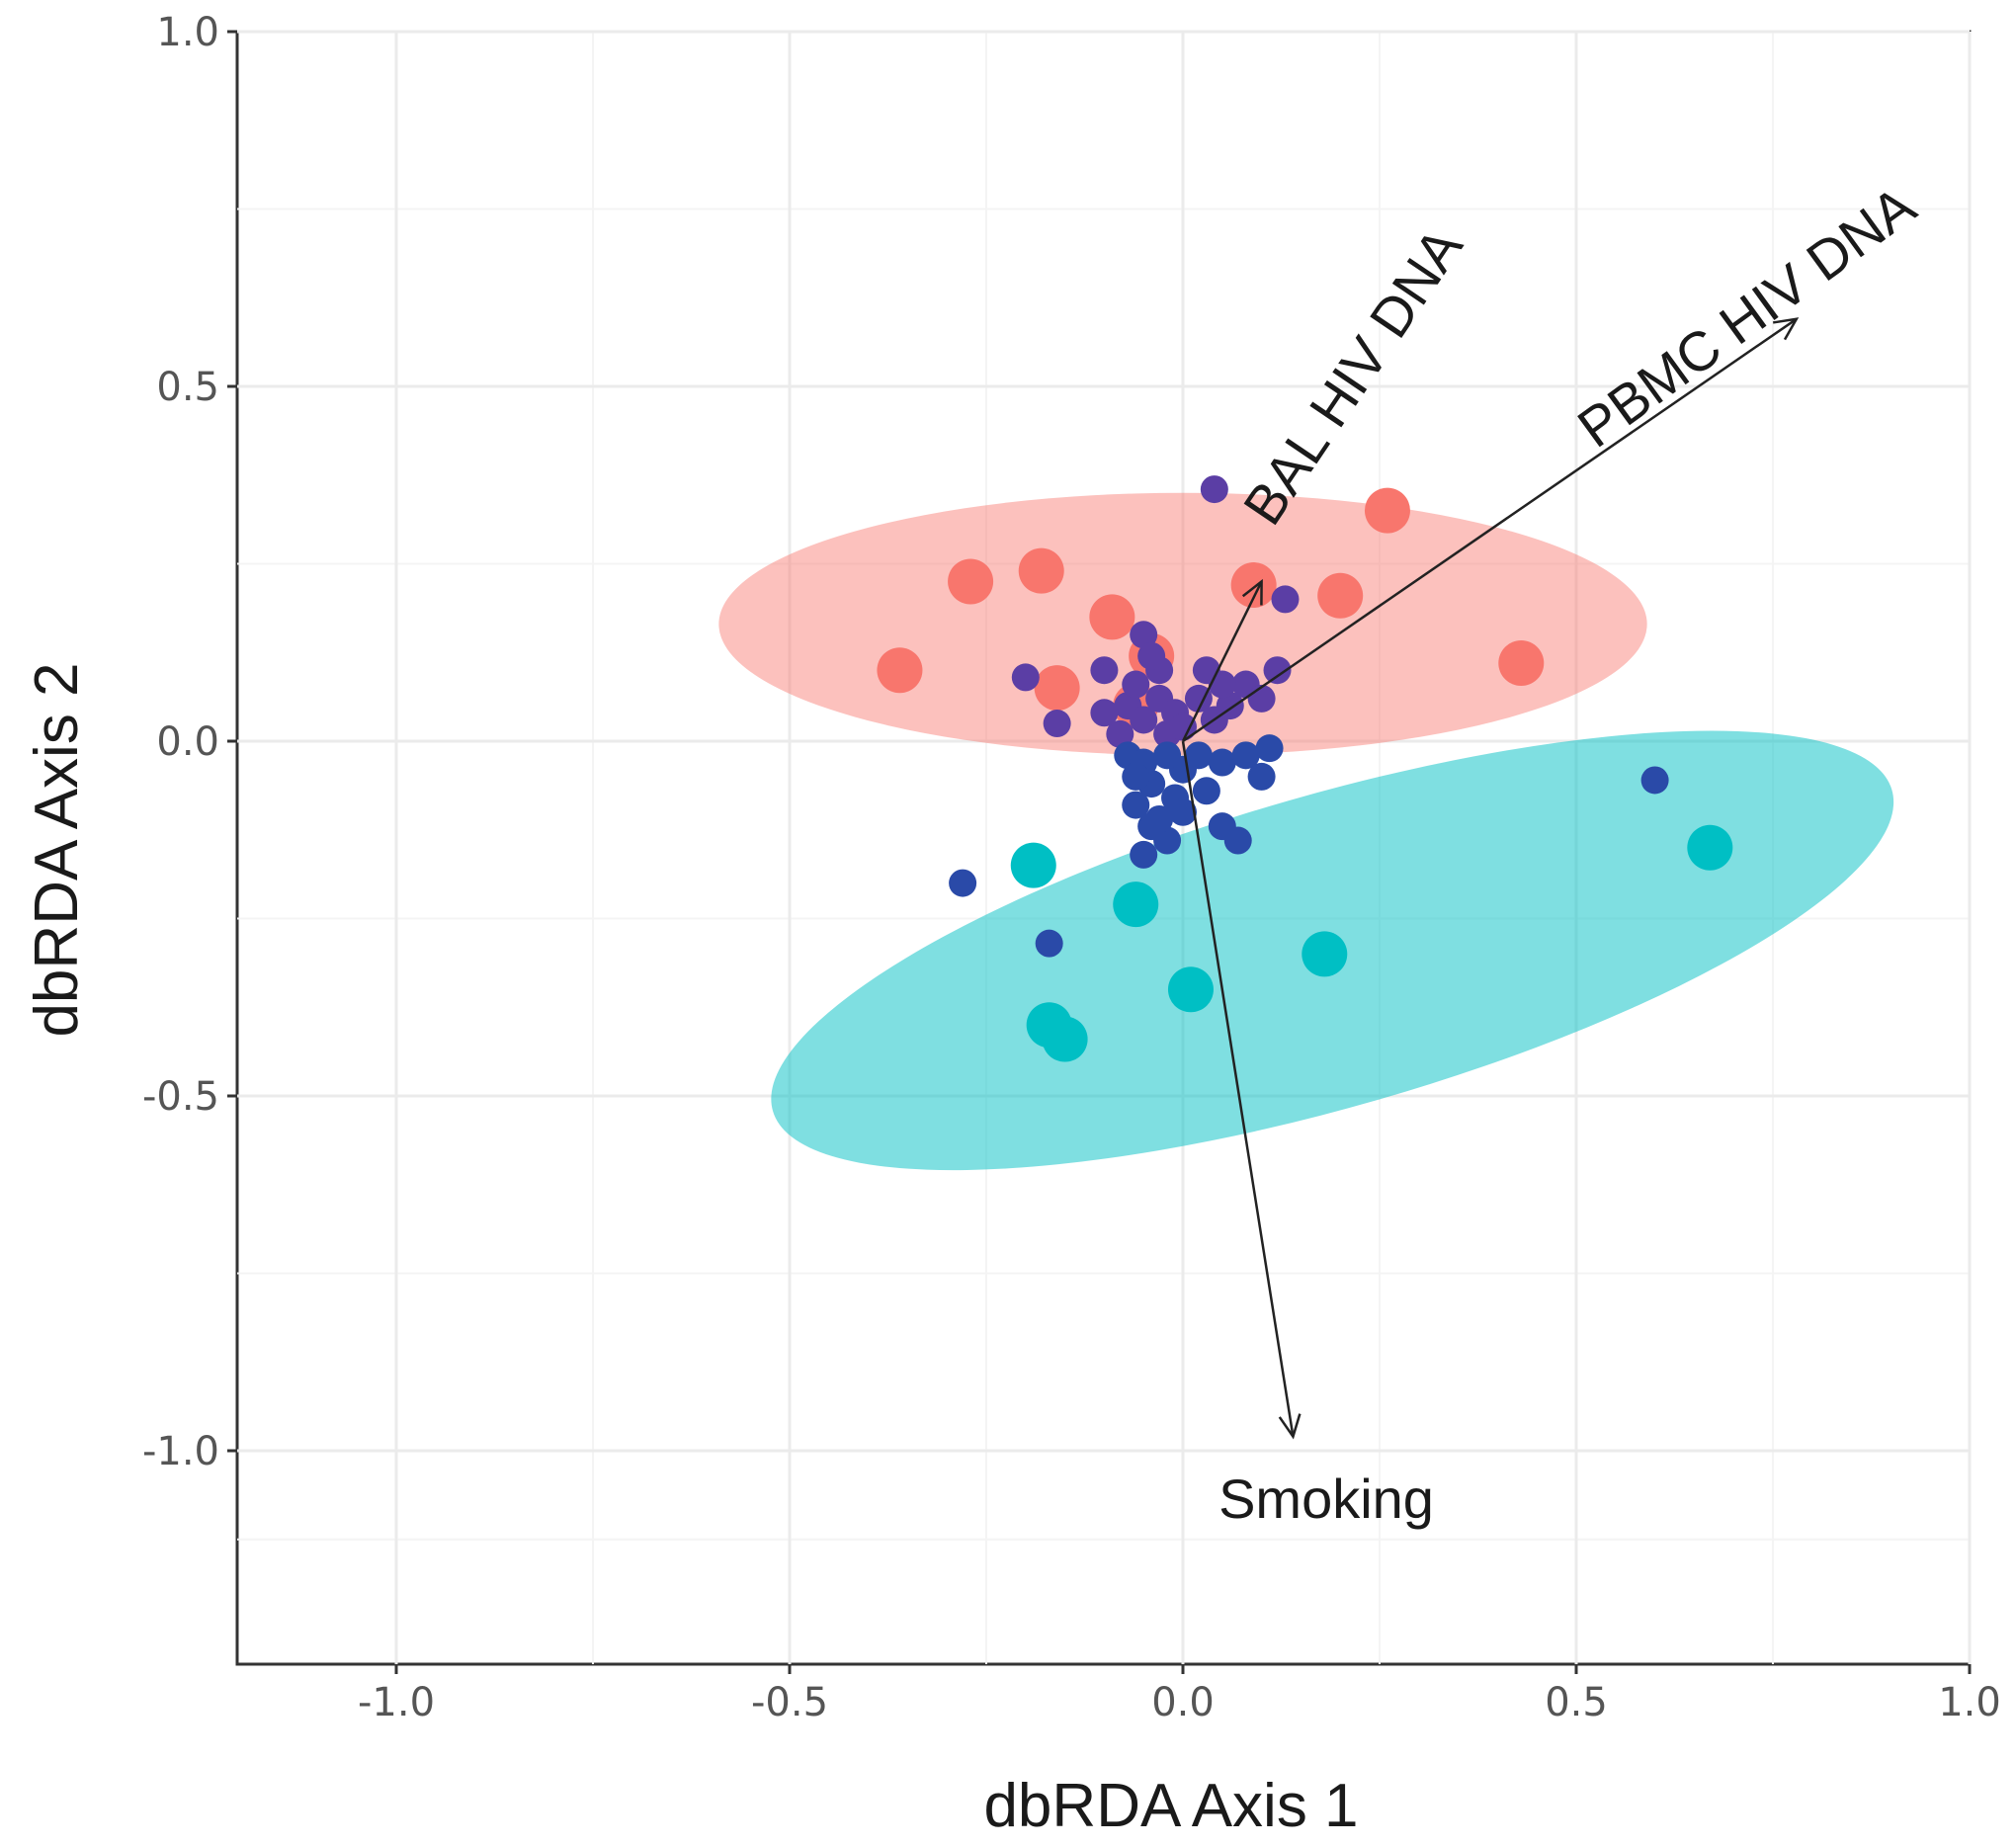 This screenshot has width=2016, height=1847. I want to click on upper-ellipse, so click(1182, 624).